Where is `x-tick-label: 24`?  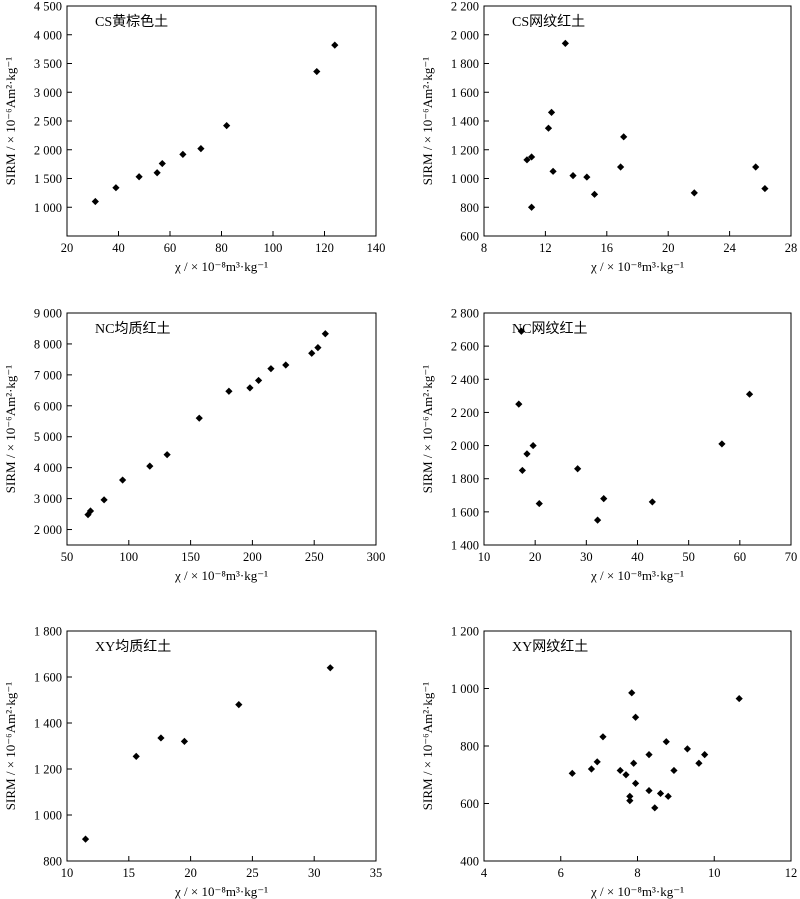
x-tick-label: 24 is located at coordinates (729, 248).